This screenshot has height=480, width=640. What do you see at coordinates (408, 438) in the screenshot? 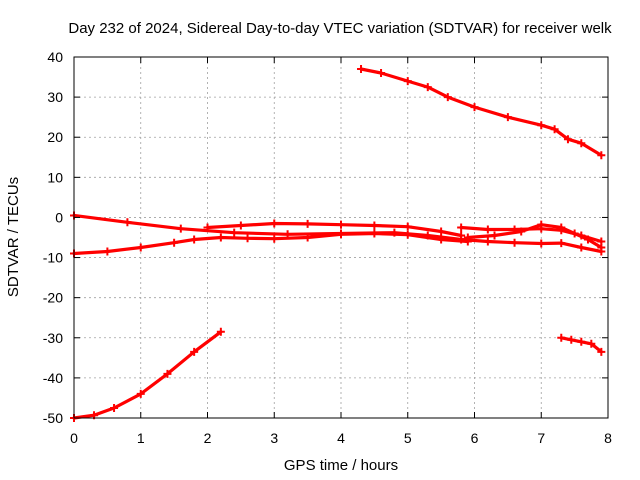
I see `x-tick-label: 5` at bounding box center [408, 438].